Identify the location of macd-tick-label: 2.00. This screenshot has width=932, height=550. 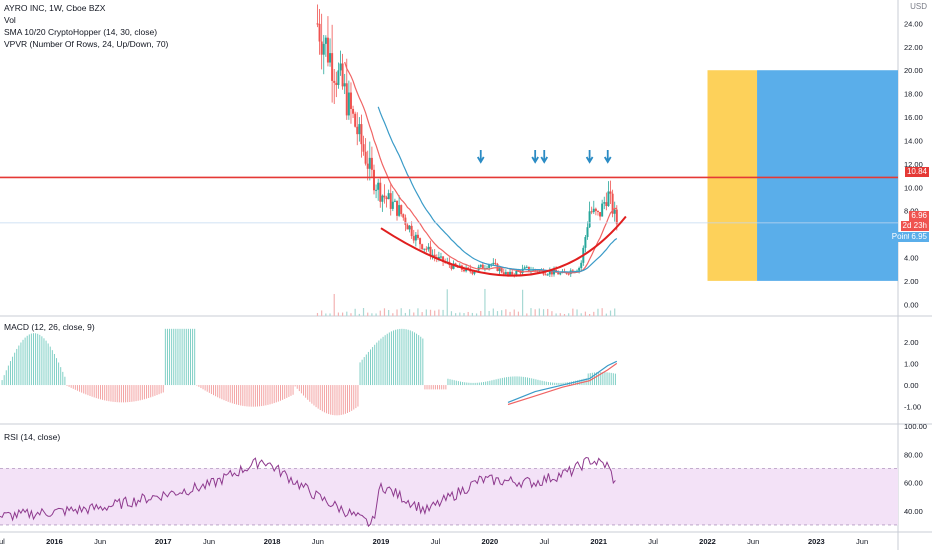
(911, 342).